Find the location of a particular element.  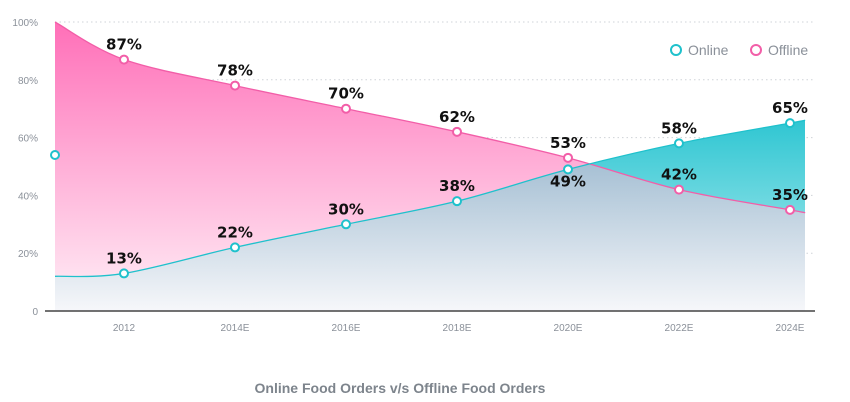

legend-label-online: Online is located at coordinates (708, 50).